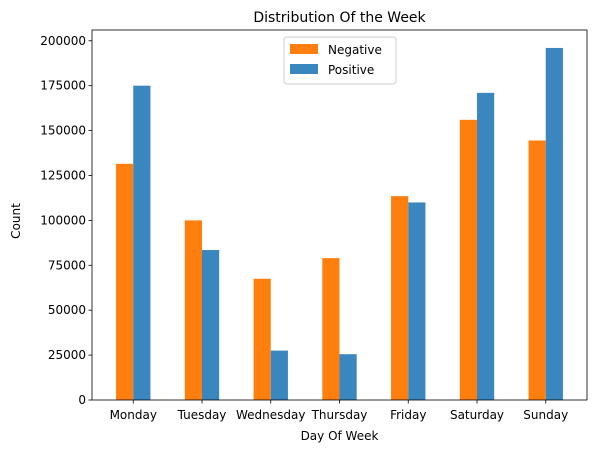  Describe the element at coordinates (304, 69) in the screenshot. I see `legend-swatch-positive` at that location.